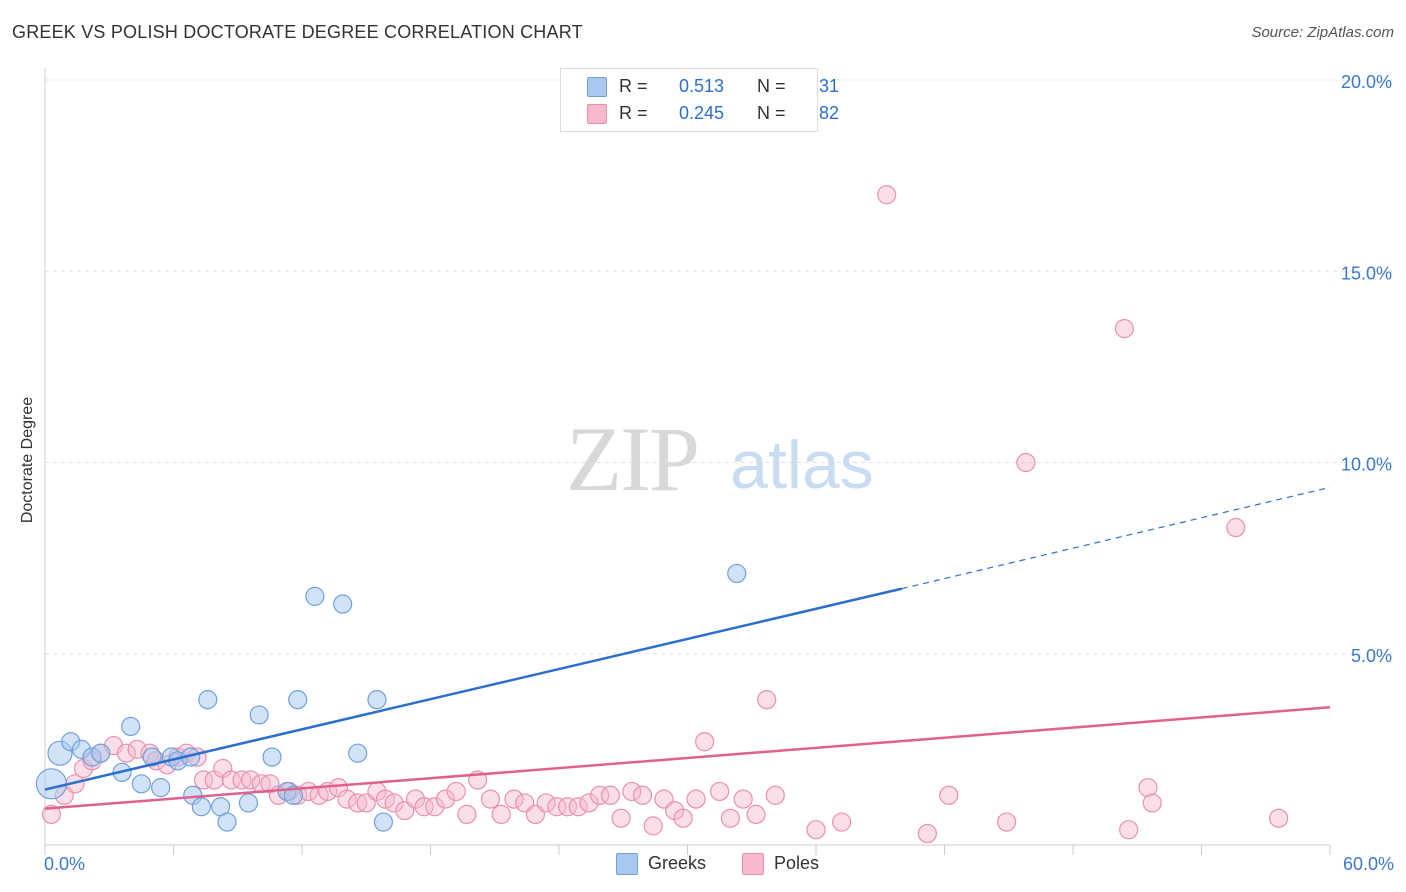 The height and width of the screenshot is (892, 1406). Describe the element at coordinates (699, 100) in the screenshot. I see `correlation-stats-box: R = 0.513 N = 31 R = 0.245 N = 82` at that location.